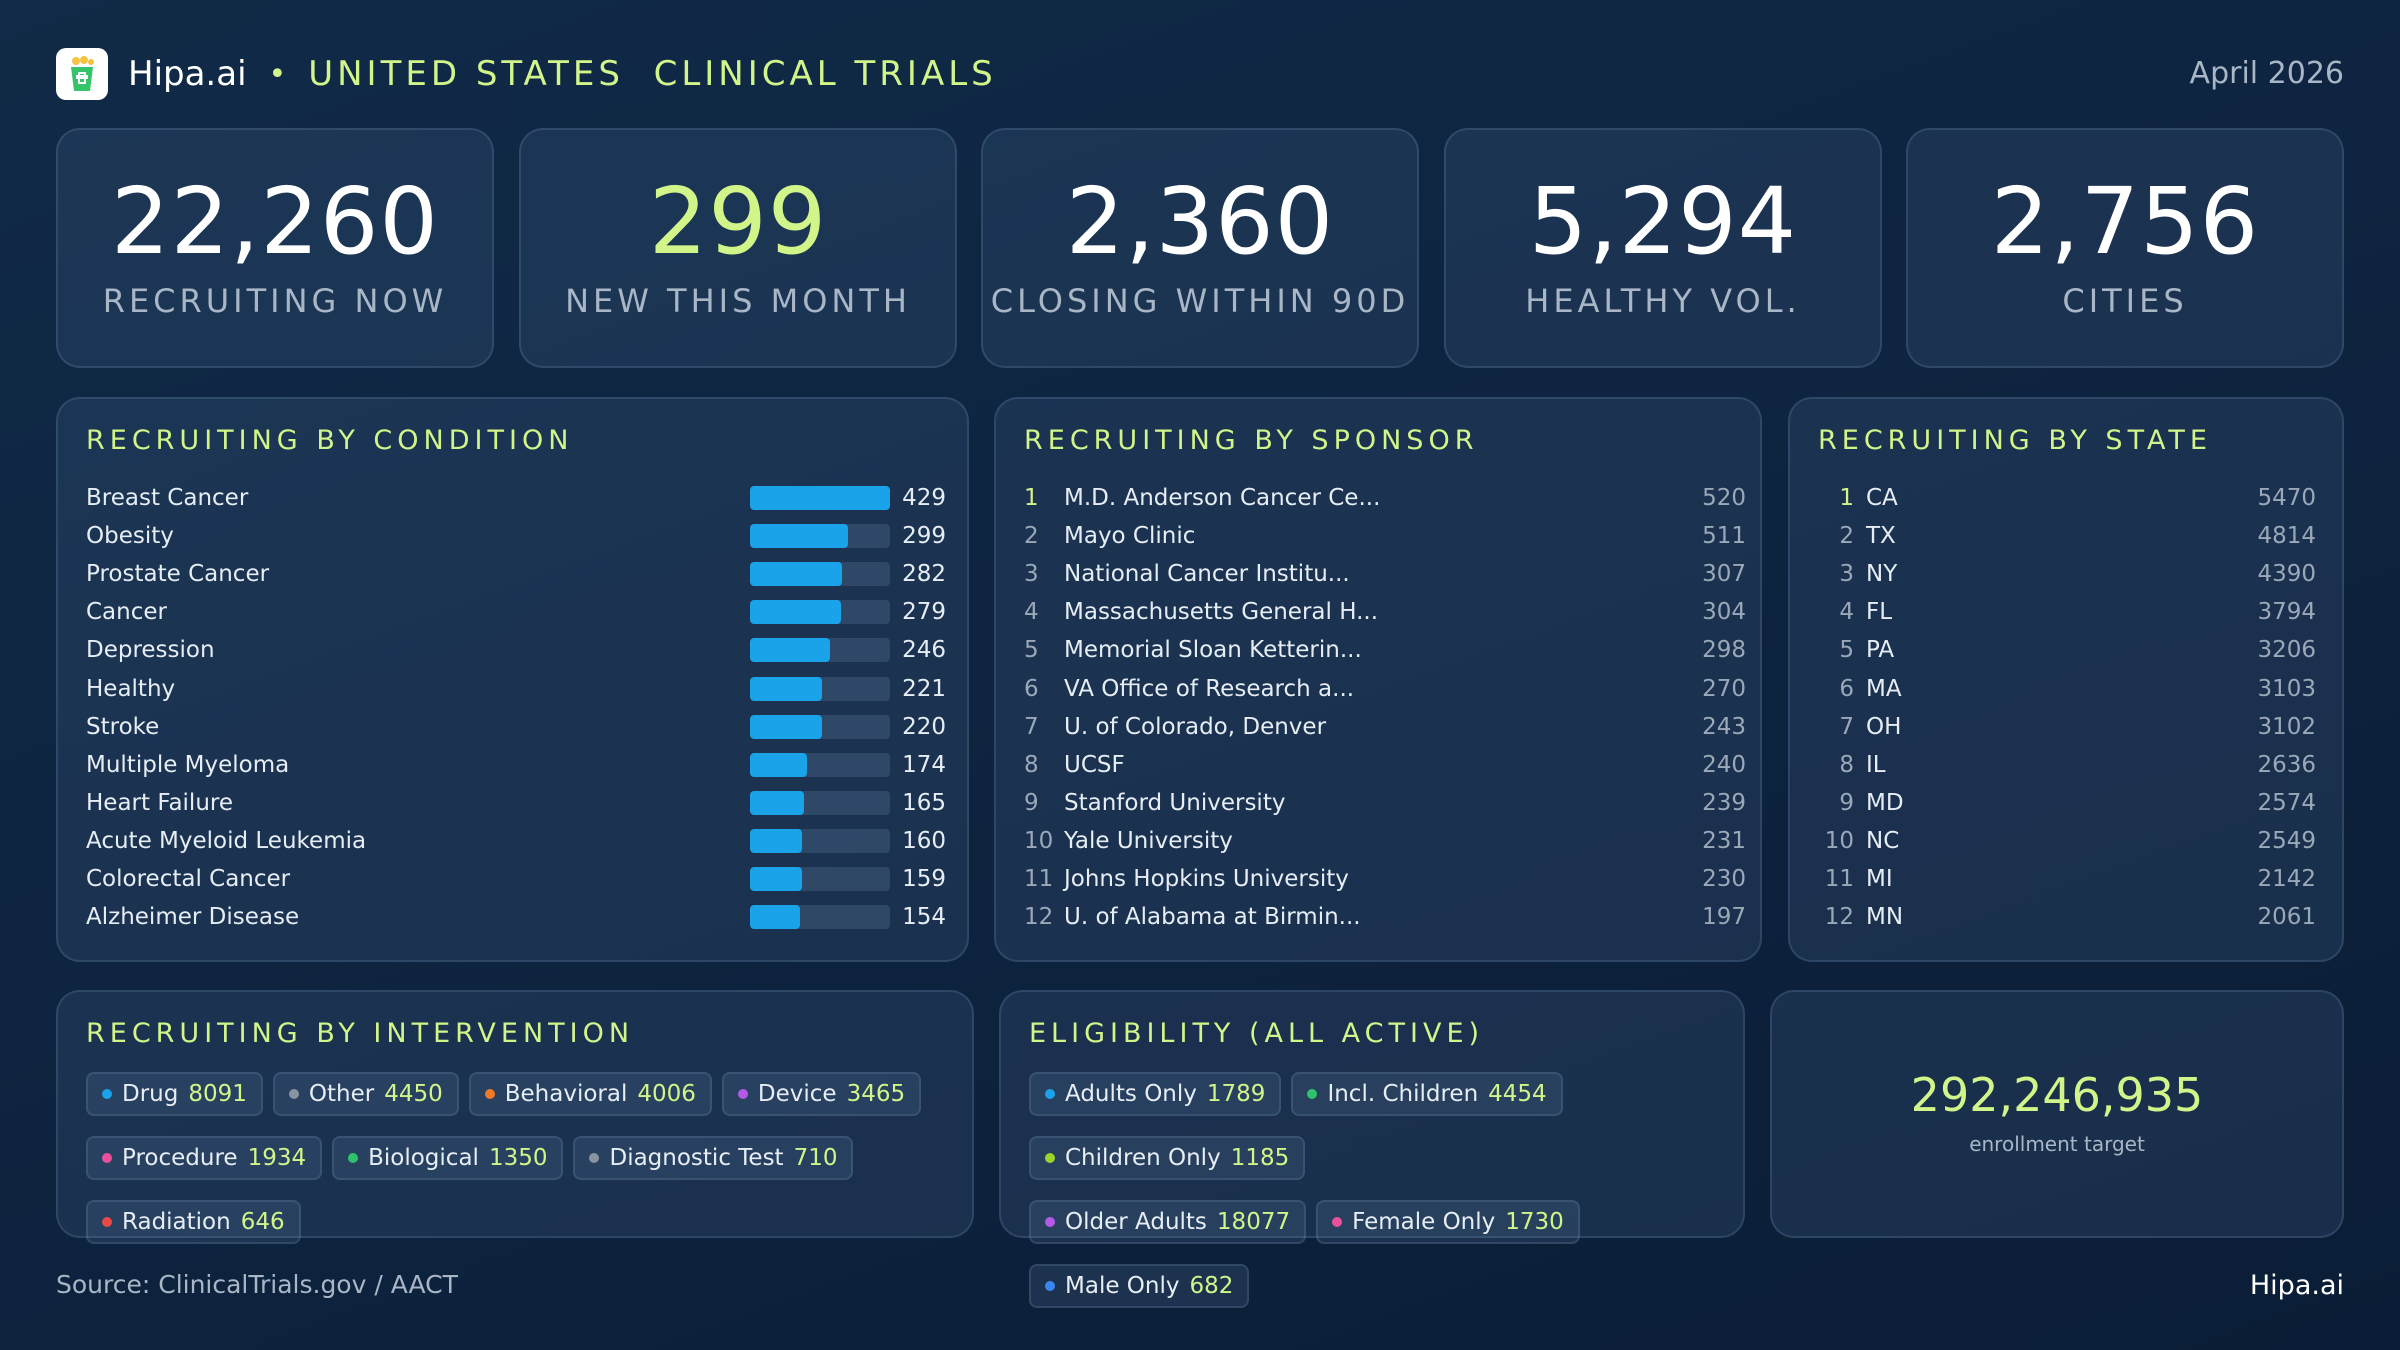 The height and width of the screenshot is (1350, 2400). Describe the element at coordinates (738, 301) in the screenshot. I see `kpi-label: NEW THIS MONTH` at that location.